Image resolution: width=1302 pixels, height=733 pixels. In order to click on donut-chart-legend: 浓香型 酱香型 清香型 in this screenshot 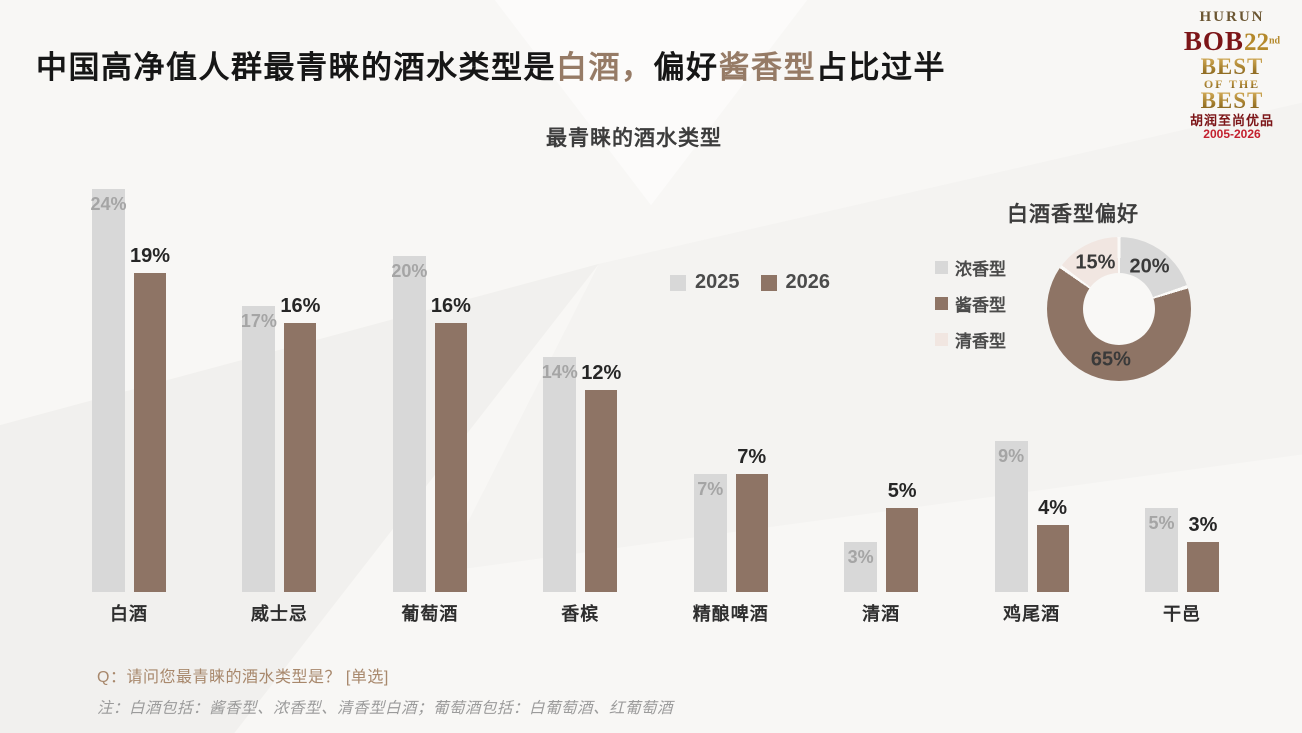, I will do `click(970, 309)`.